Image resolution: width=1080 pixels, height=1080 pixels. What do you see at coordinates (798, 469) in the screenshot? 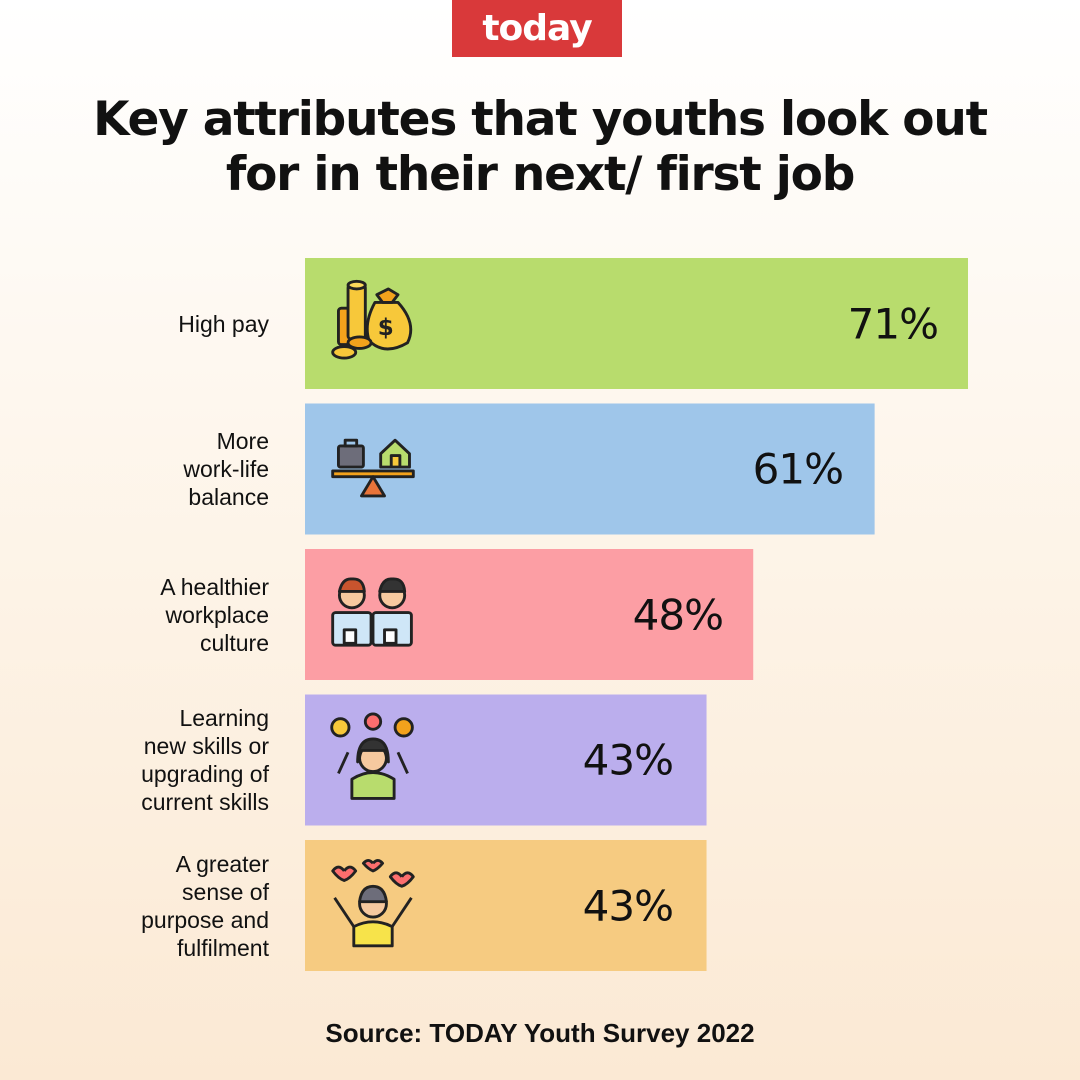
I see `value-label: 61%` at bounding box center [798, 469].